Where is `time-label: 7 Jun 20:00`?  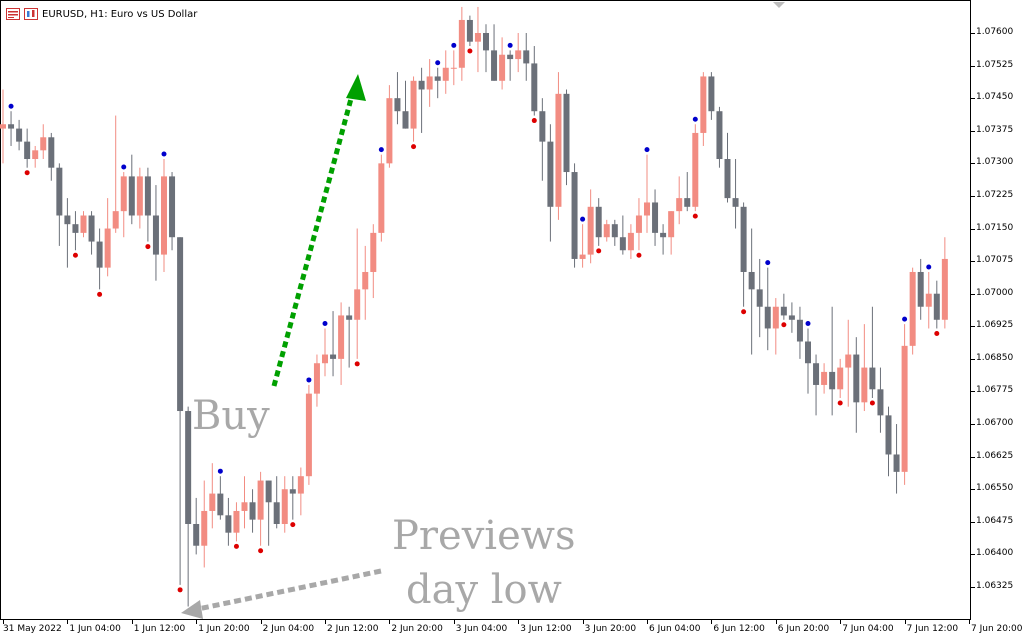
time-label: 7 Jun 20:00 is located at coordinates (997, 629).